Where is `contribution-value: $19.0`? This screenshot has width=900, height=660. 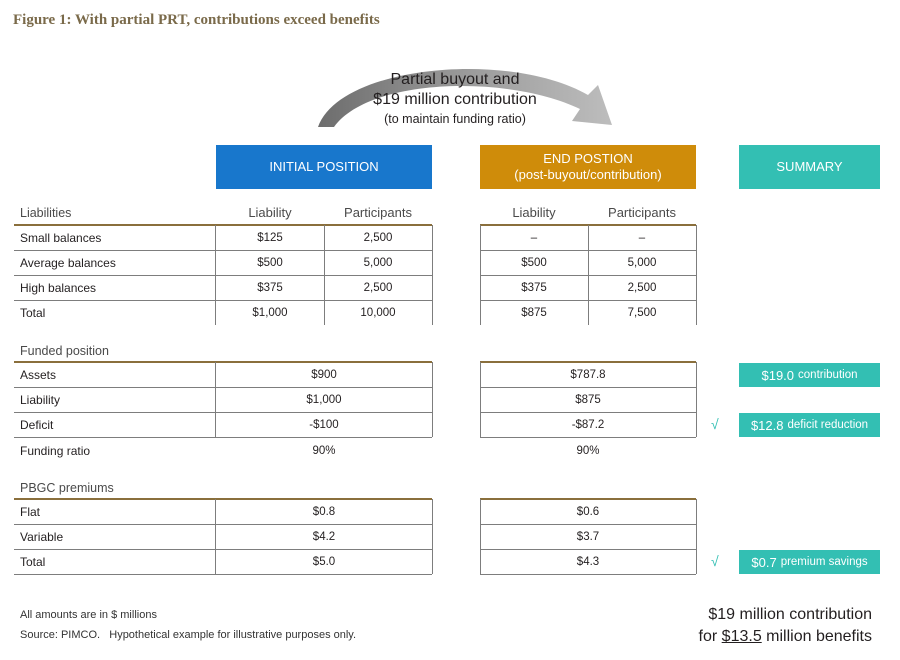 contribution-value: $19.0 is located at coordinates (778, 375).